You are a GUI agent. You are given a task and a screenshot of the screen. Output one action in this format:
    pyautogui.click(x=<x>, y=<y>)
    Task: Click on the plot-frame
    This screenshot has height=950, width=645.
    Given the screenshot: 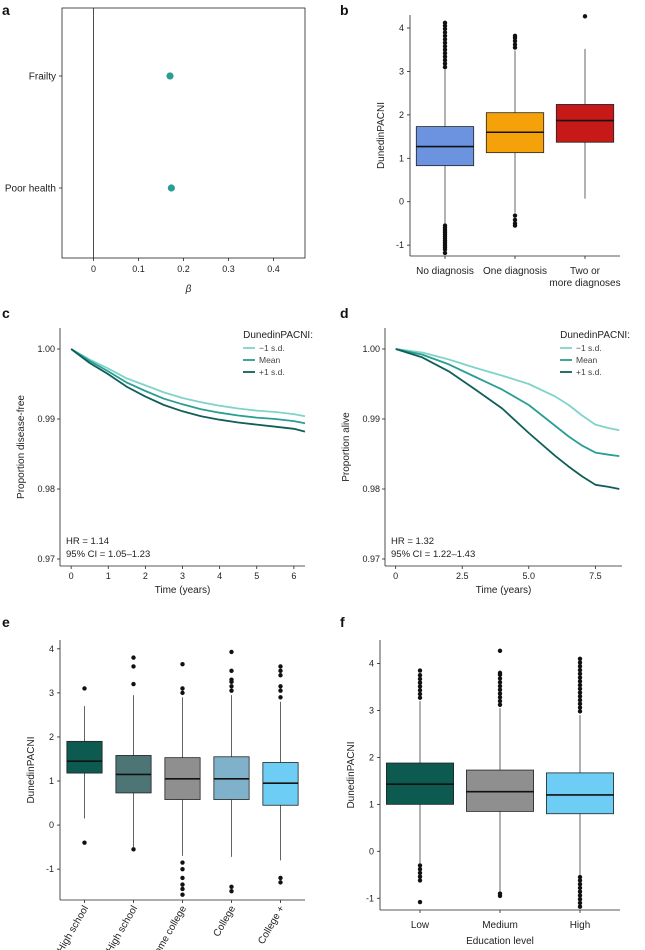 What is the action you would take?
    pyautogui.click(x=183, y=133)
    